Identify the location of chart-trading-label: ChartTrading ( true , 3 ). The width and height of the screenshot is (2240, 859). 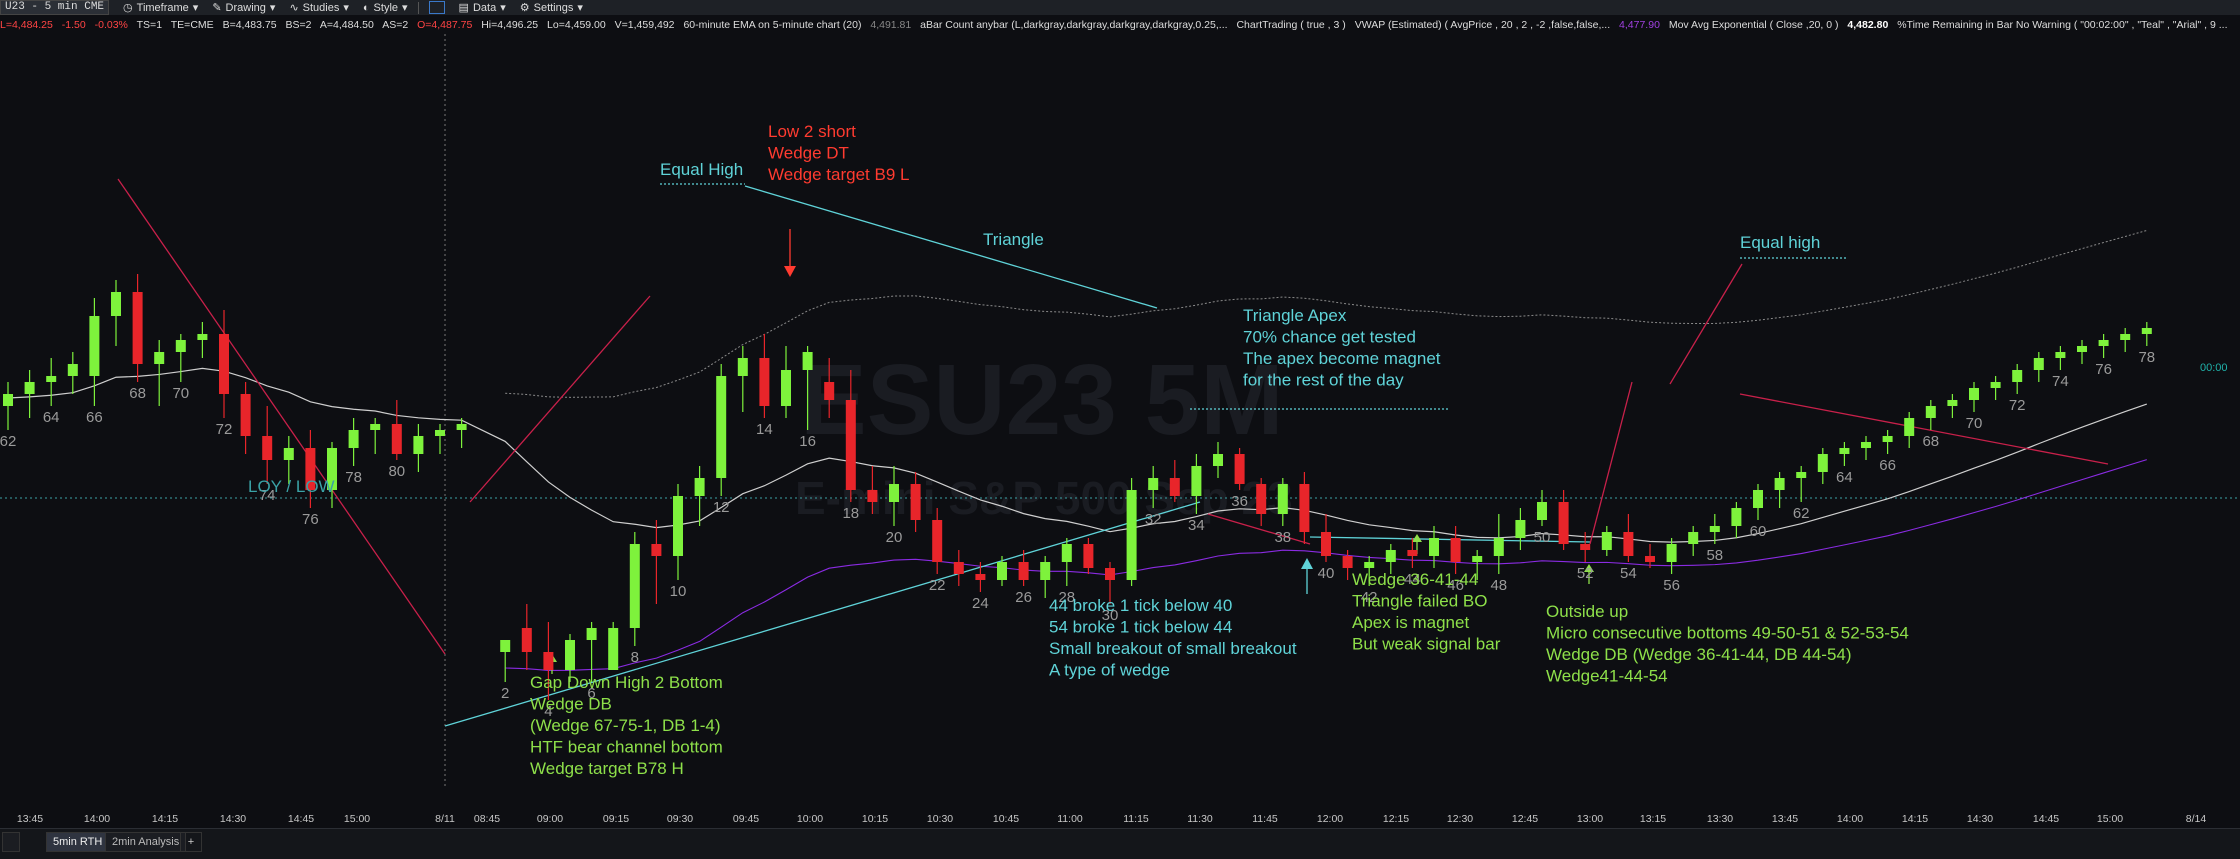
(1291, 25).